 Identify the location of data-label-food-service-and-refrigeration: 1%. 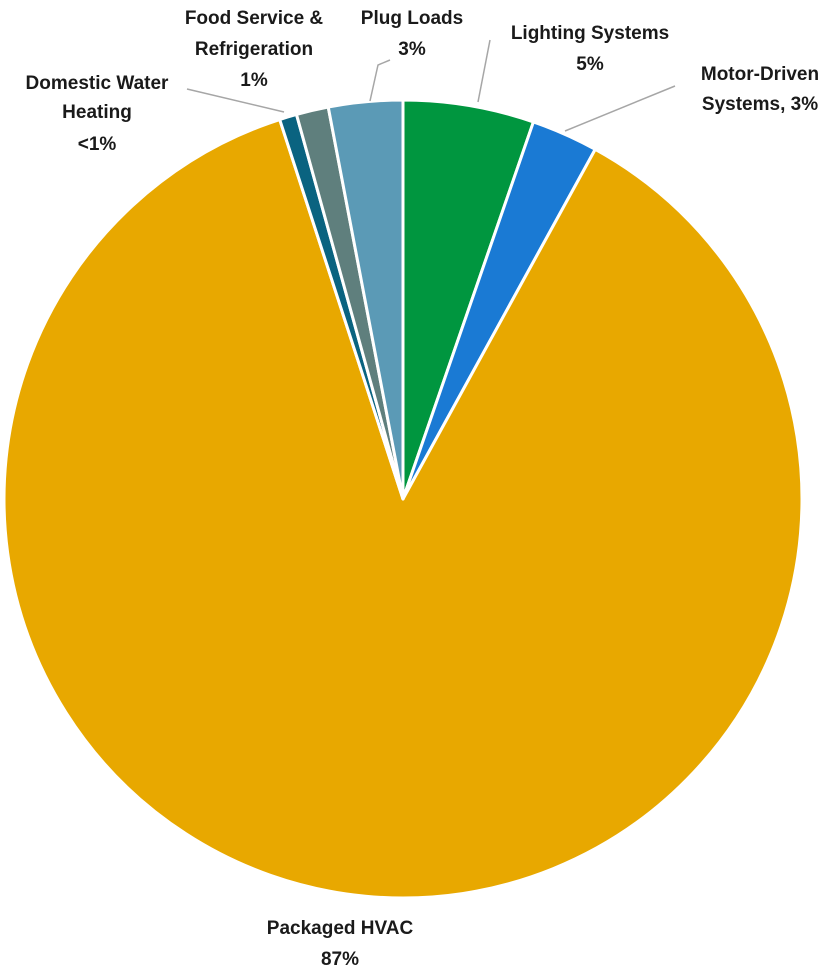
(254, 80).